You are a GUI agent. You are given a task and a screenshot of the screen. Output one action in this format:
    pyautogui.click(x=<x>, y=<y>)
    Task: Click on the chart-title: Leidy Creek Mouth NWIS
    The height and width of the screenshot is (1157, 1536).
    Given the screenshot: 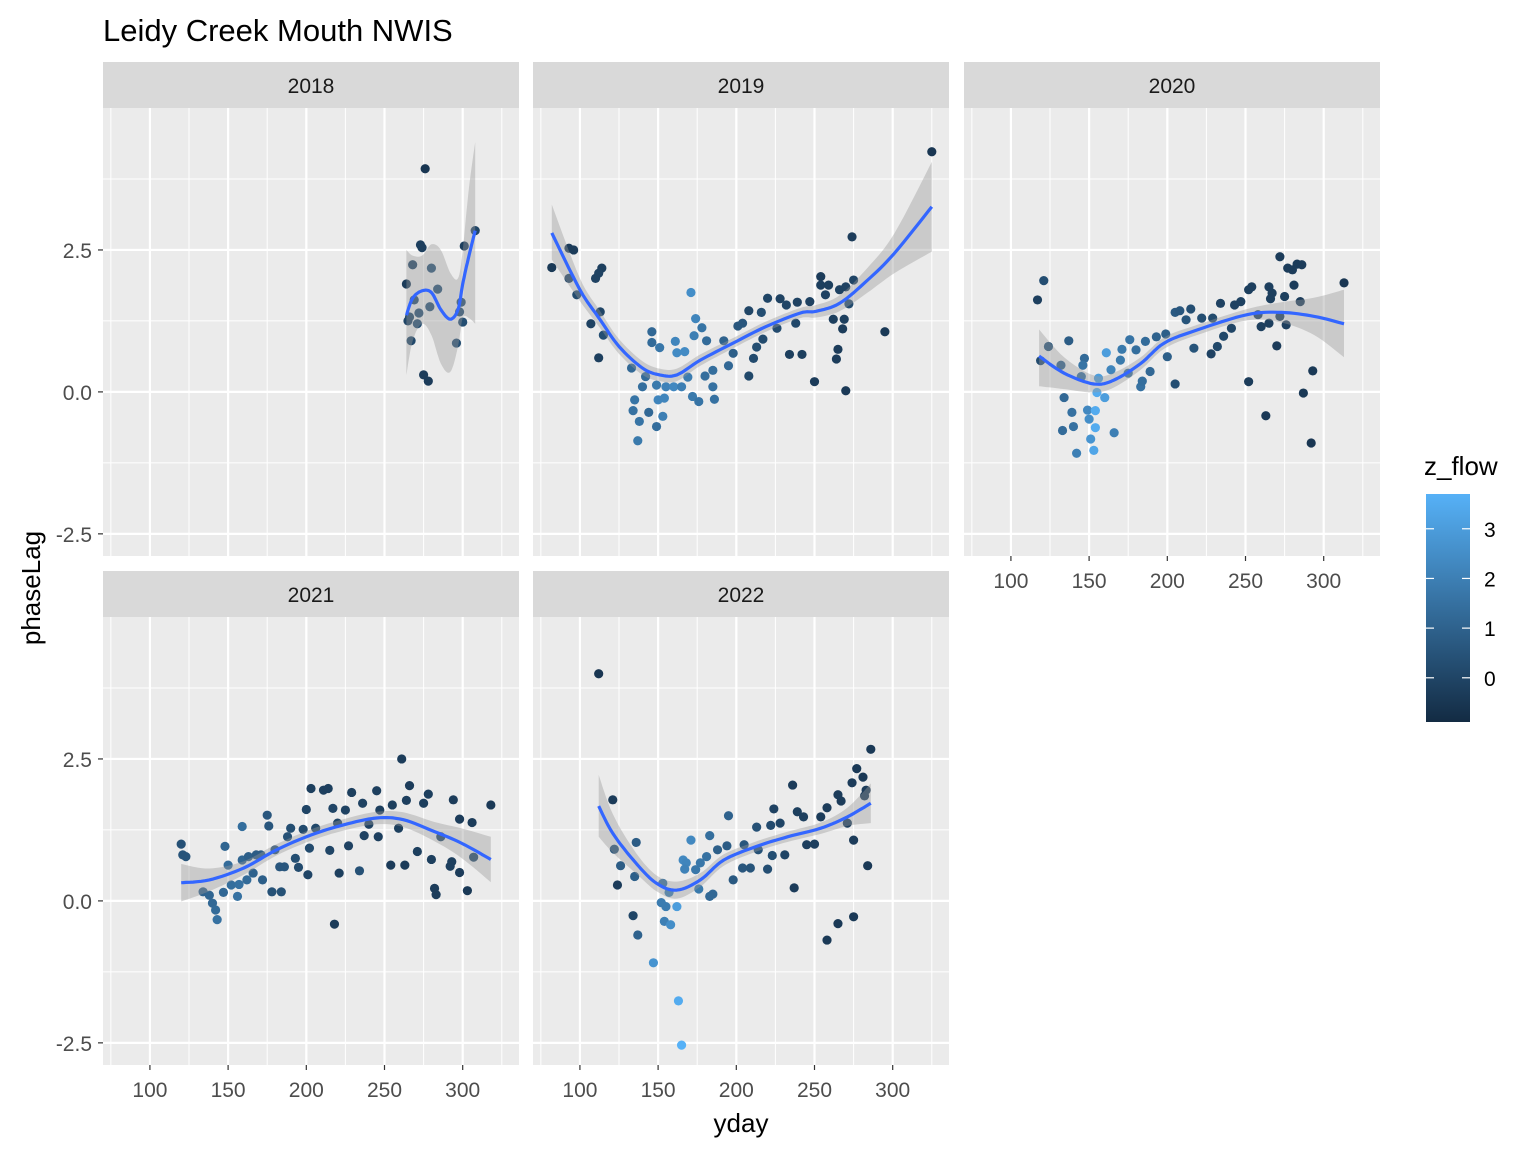 What is the action you would take?
    pyautogui.click(x=278, y=30)
    